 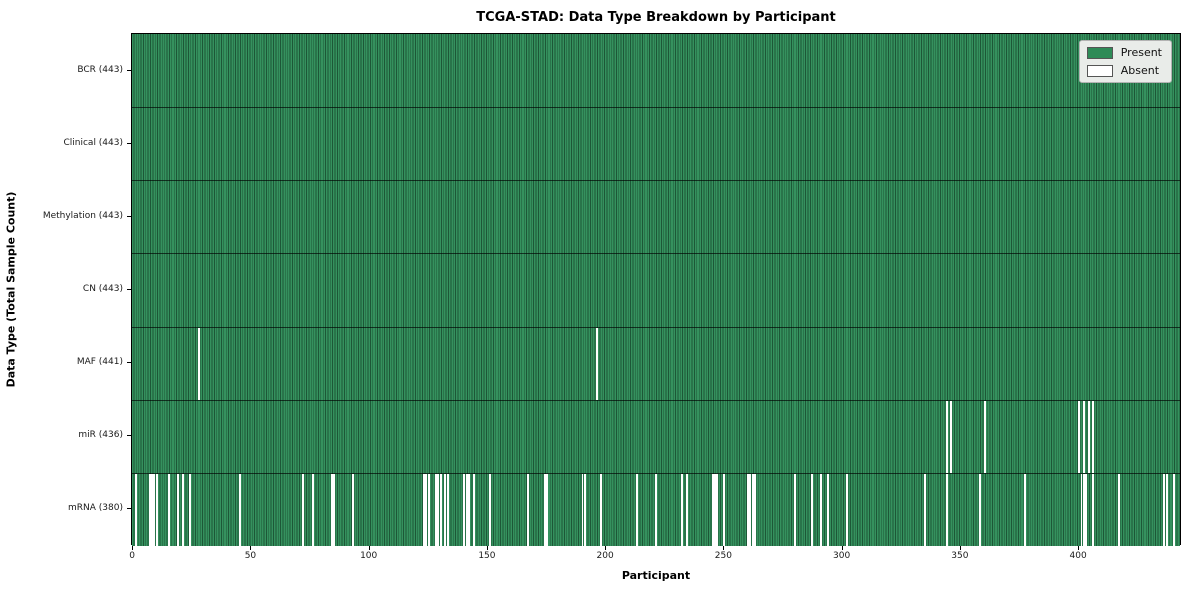 What do you see at coordinates (1099, 70) in the screenshot?
I see `absent-swatch` at bounding box center [1099, 70].